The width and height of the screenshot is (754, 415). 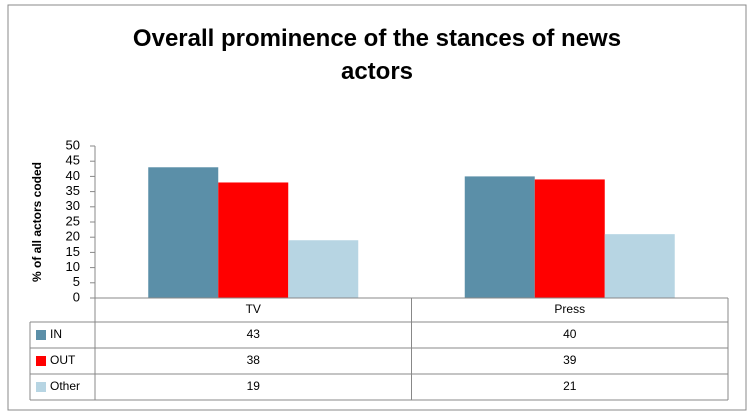 What do you see at coordinates (73, 236) in the screenshot?
I see `y-tick-label: 20` at bounding box center [73, 236].